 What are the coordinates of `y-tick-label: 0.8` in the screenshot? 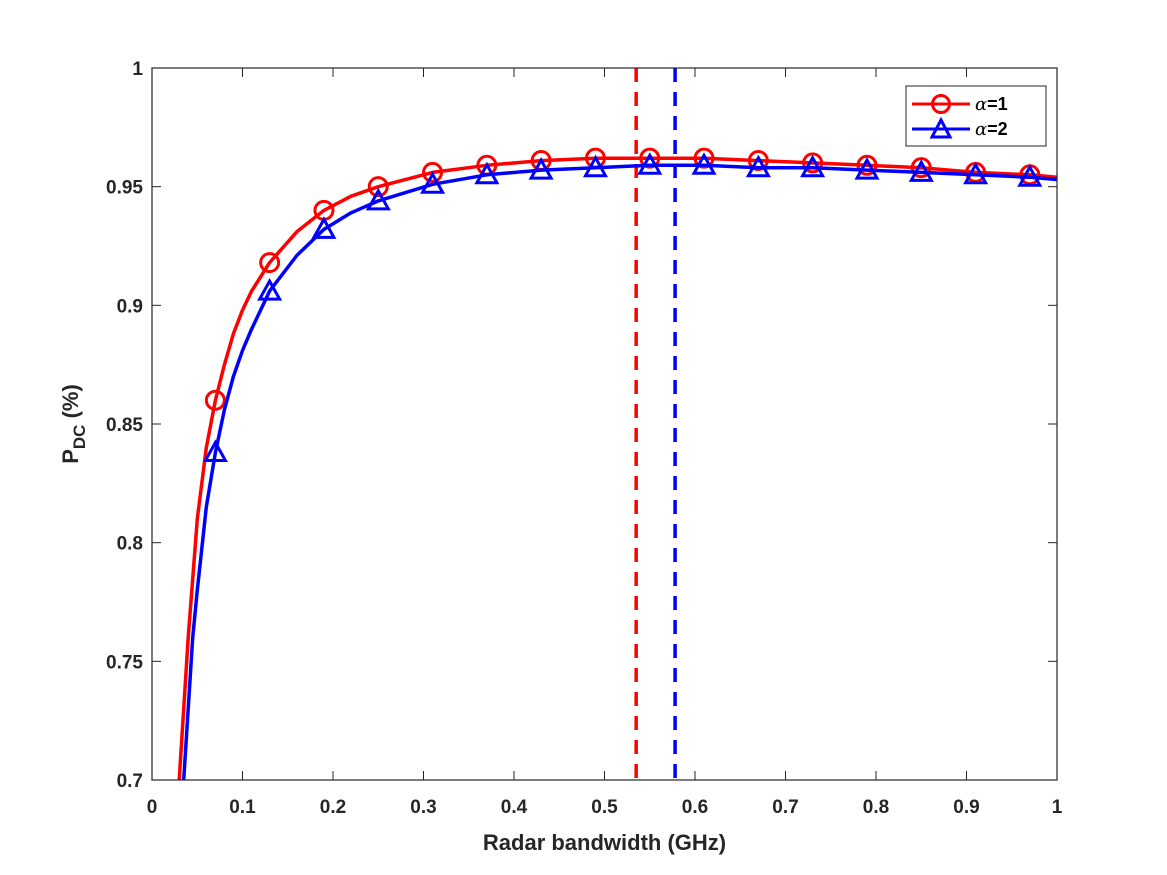 It's located at (130, 544).